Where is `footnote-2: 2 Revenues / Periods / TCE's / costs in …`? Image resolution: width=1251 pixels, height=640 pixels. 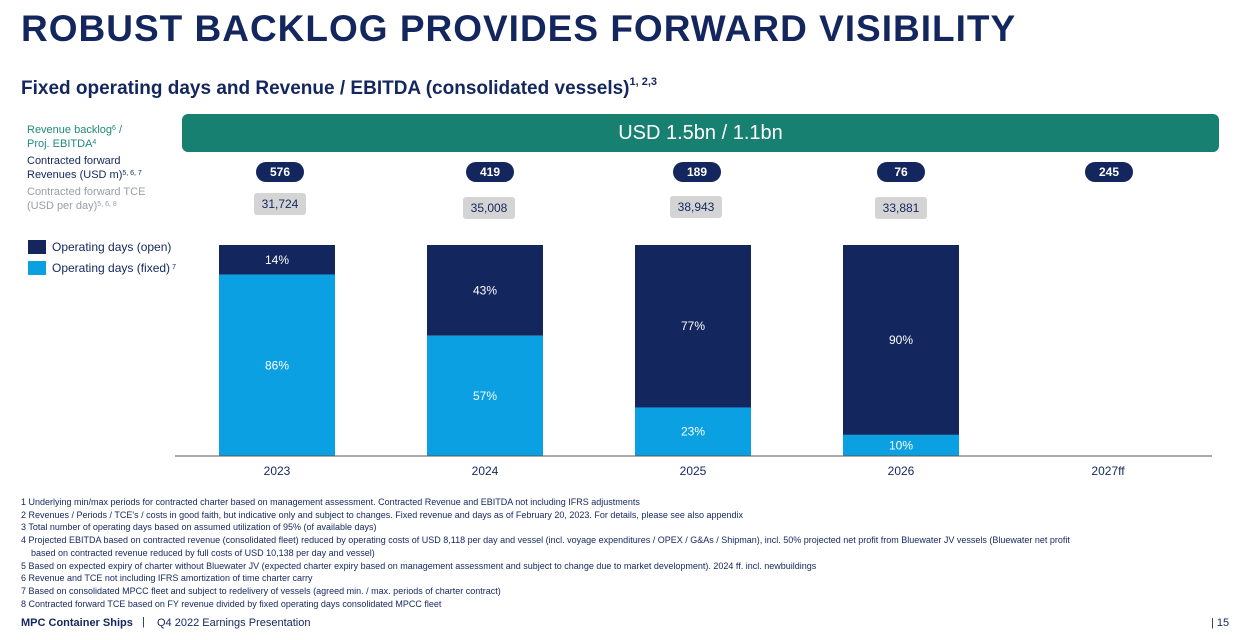 footnote-2: 2 Revenues / Periods / TCE's / costs in … is located at coordinates (382, 514).